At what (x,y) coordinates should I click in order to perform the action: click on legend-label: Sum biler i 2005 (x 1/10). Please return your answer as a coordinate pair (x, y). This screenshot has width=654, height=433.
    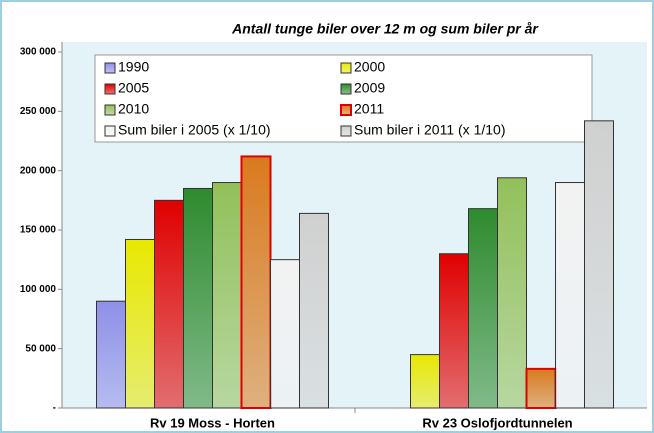
    Looking at the image, I should click on (194, 130).